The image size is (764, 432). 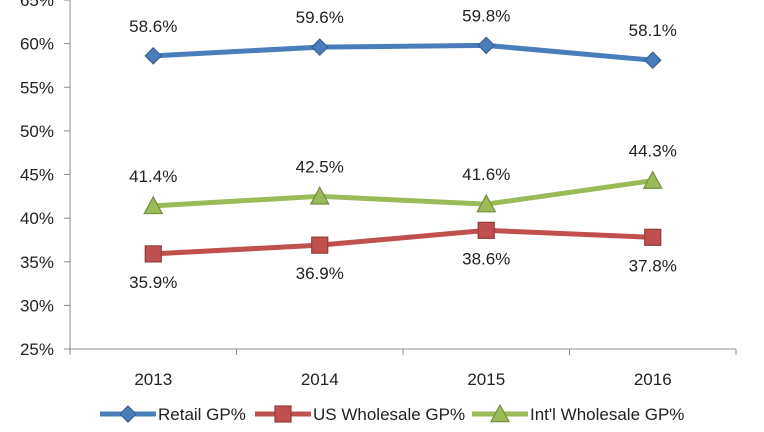 I want to click on y-tick-label: 35%, so click(x=37, y=262).